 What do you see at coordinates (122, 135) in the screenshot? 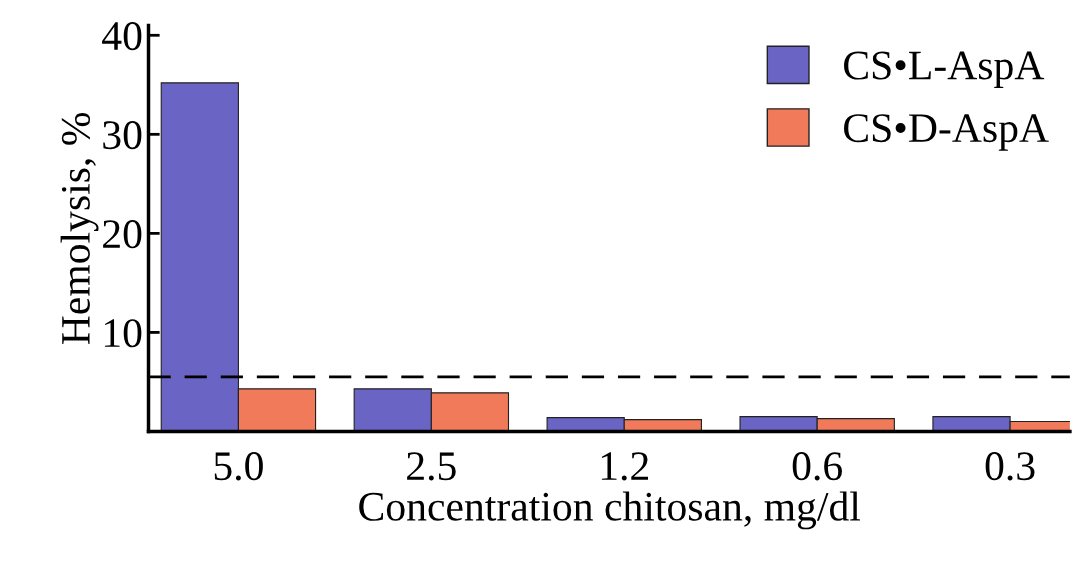
I see `y-tick-label: 30` at bounding box center [122, 135].